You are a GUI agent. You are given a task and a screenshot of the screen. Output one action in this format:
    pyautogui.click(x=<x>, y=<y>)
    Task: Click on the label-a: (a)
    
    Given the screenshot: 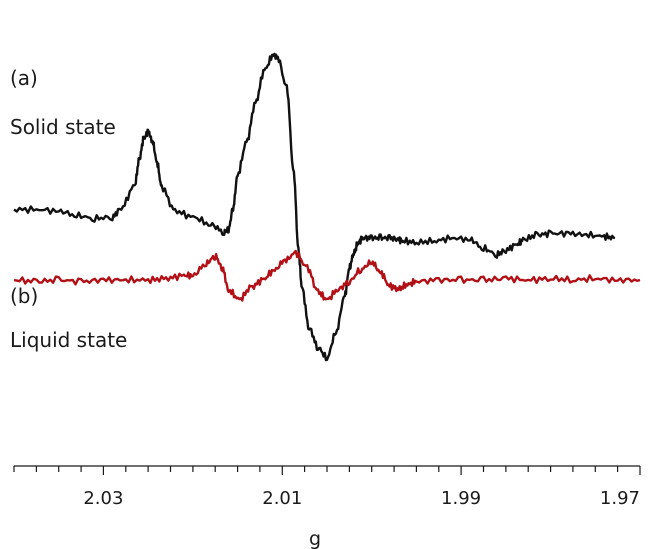 What is the action you would take?
    pyautogui.click(x=24, y=78)
    